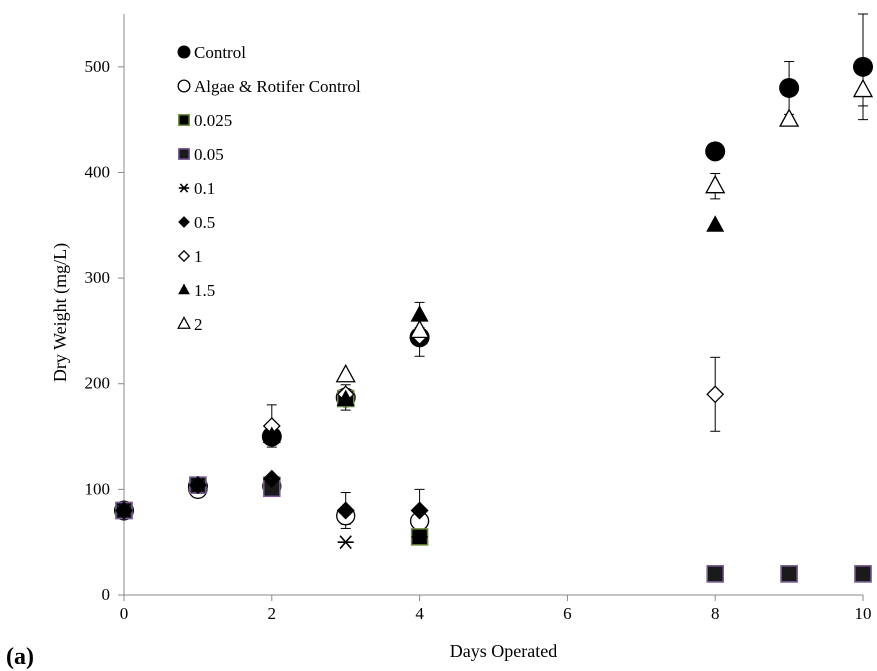 The image size is (877, 671). I want to click on legend-label-8: 2, so click(198, 324).